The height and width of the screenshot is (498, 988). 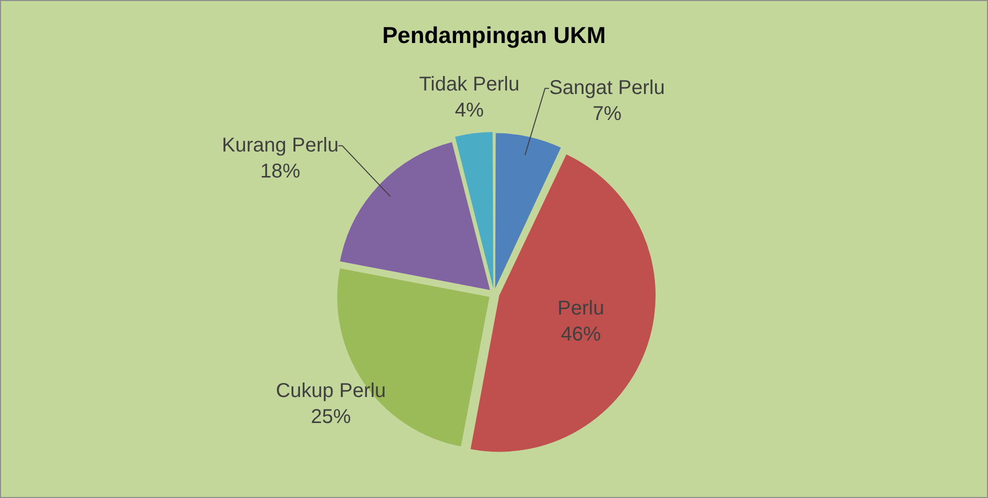 I want to click on data-label: 7%, so click(x=607, y=113).